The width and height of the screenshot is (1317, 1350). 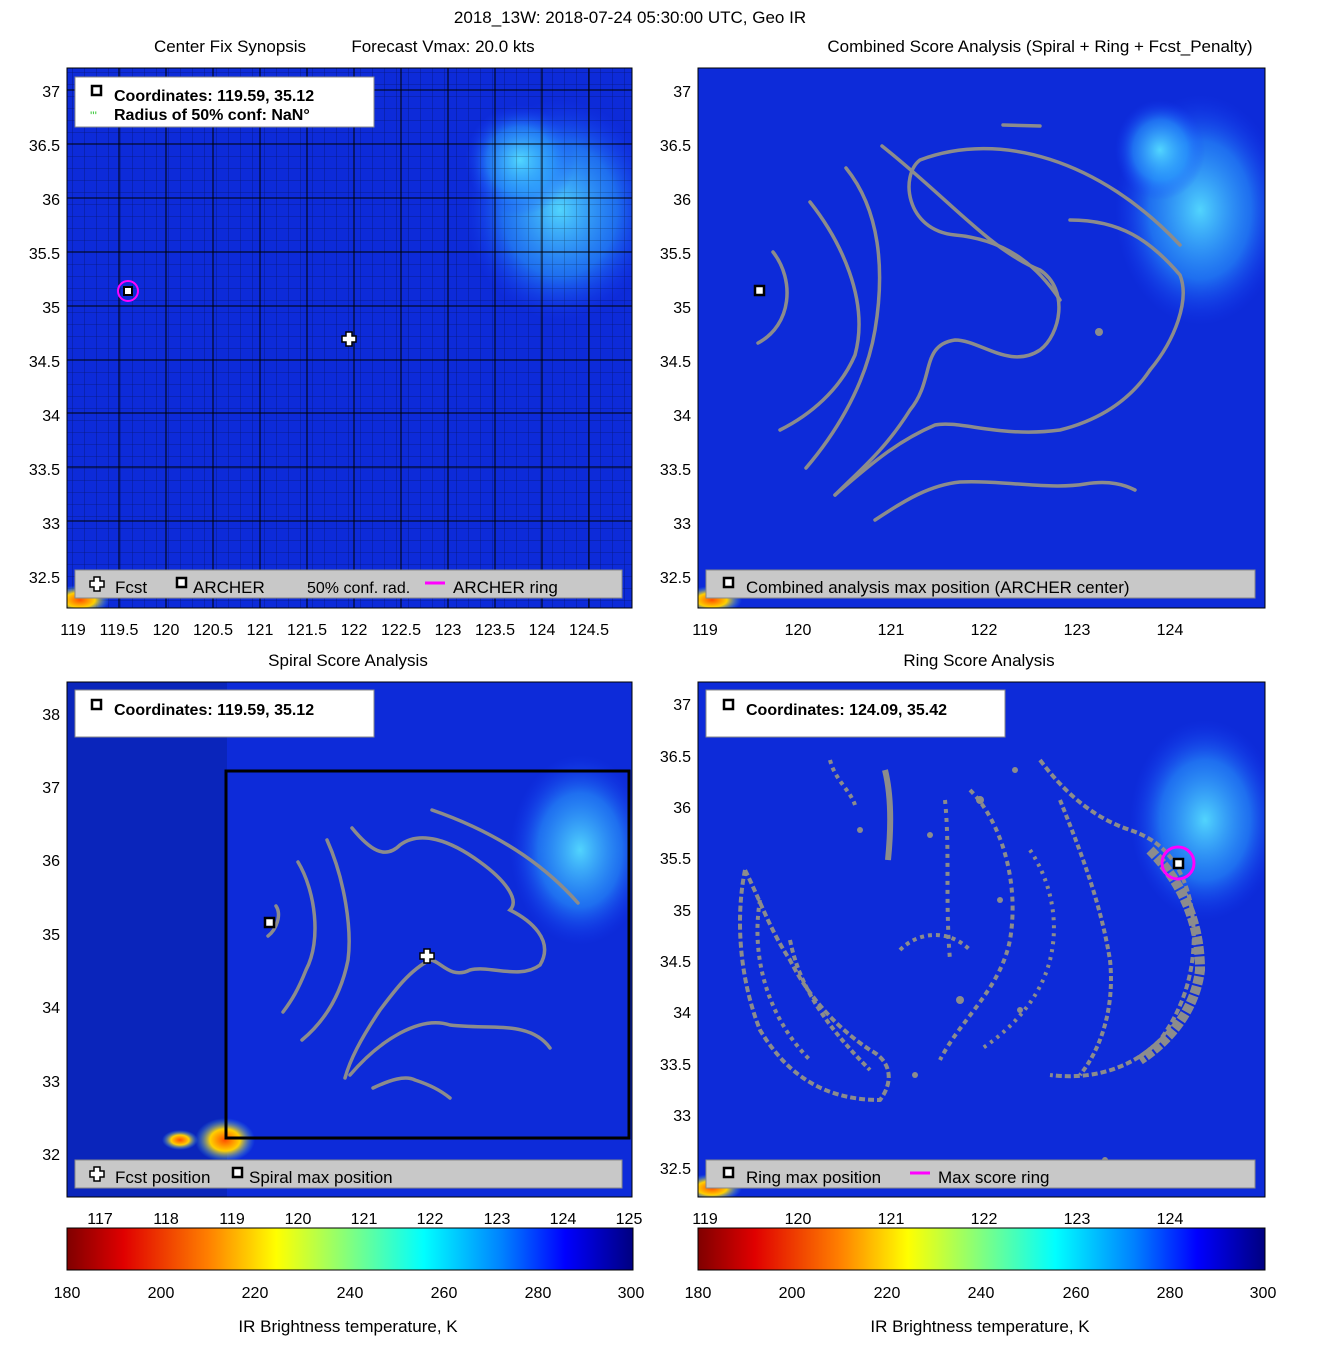 I want to click on x-tick: 123.5, so click(x=495, y=630).